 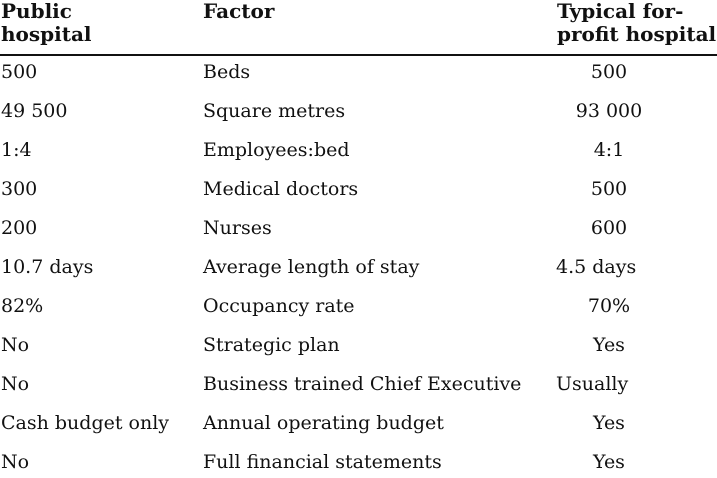 I want to click on cell-forprofit: 4:1, so click(x=609, y=150).